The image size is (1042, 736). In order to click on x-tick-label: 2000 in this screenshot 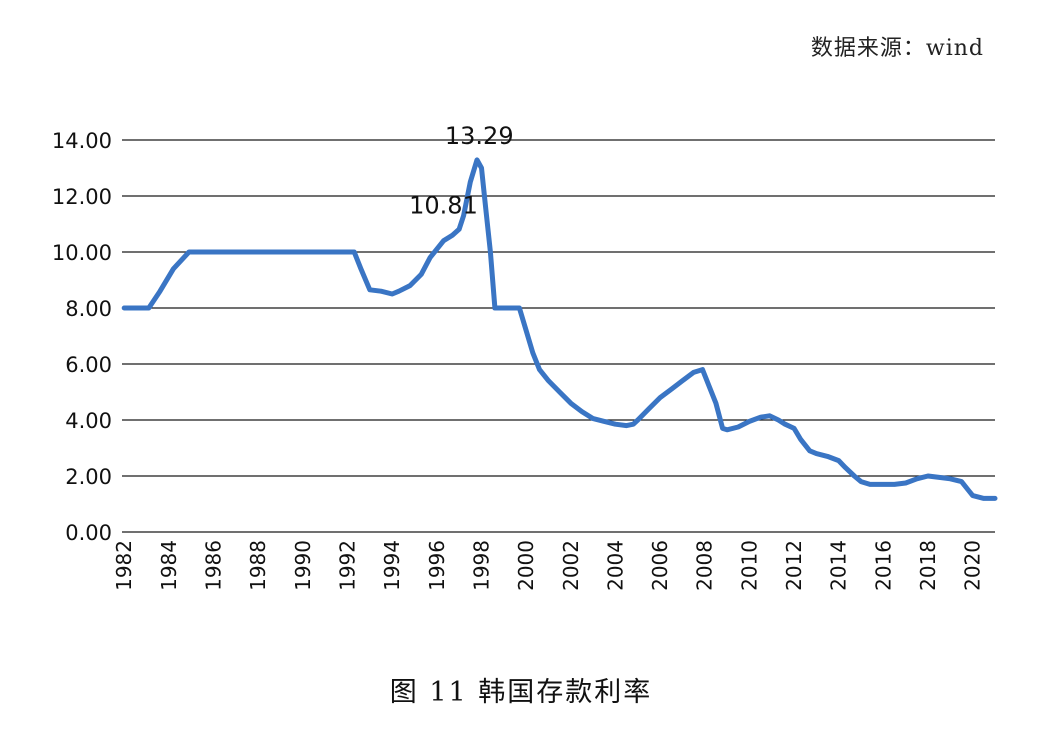, I will do `click(526, 565)`.